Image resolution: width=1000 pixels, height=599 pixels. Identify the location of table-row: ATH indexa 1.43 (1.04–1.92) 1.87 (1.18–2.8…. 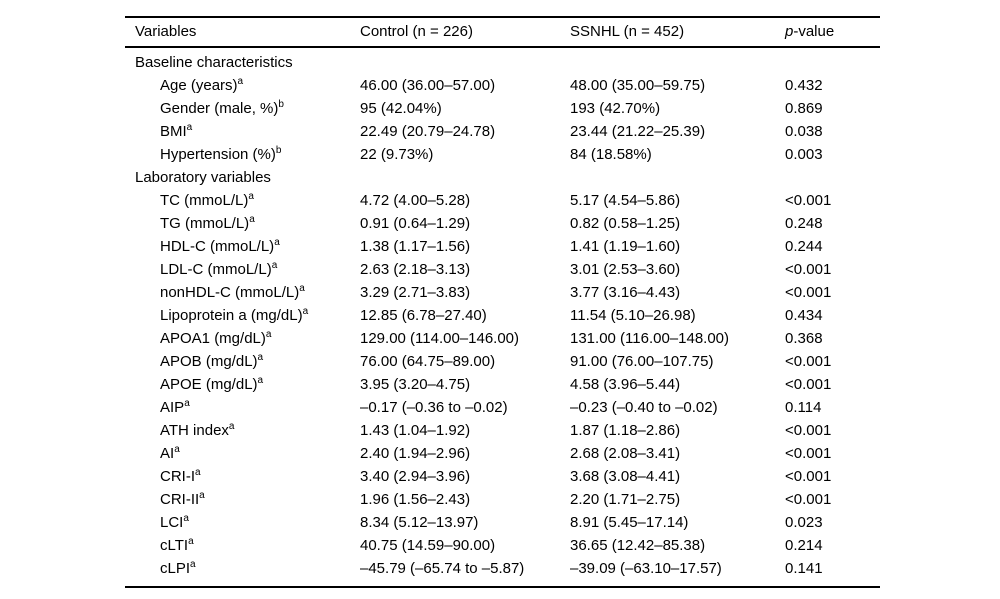
(502, 430).